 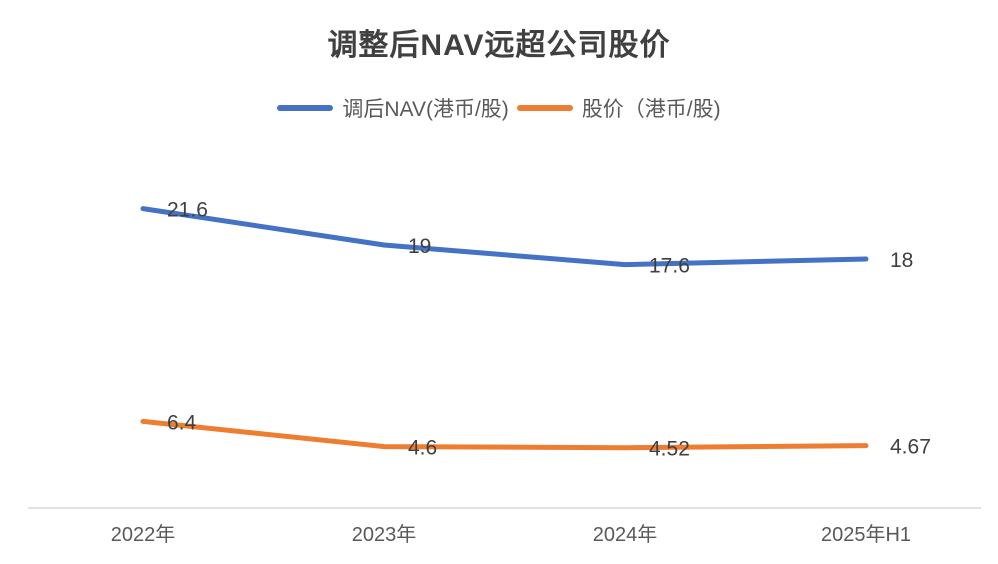 What do you see at coordinates (669, 266) in the screenshot?
I see `data-label: 17.6` at bounding box center [669, 266].